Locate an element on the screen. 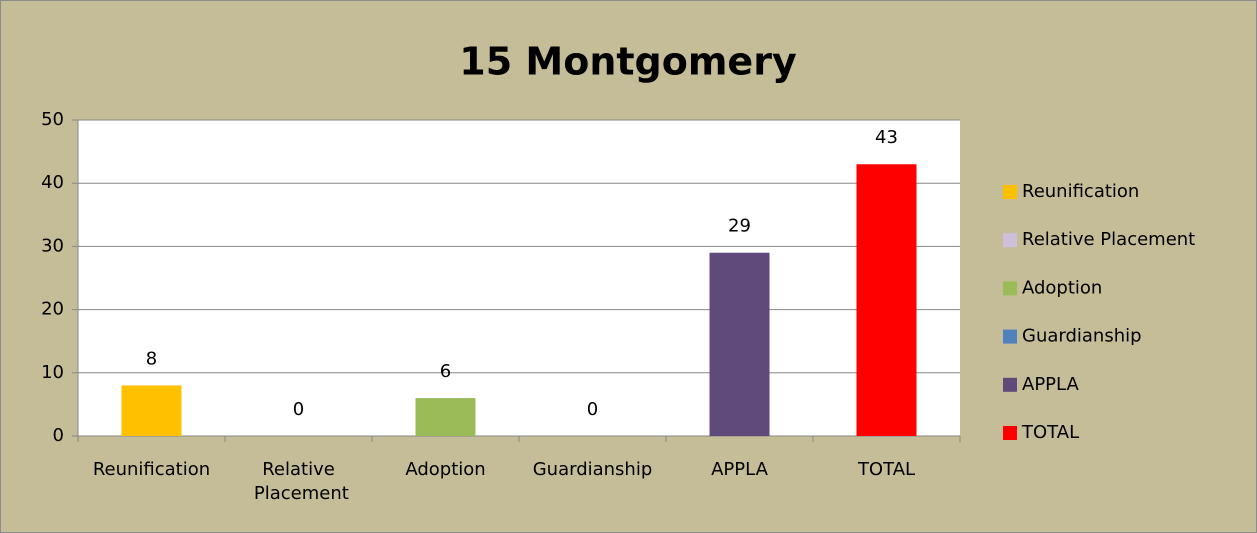 Image resolution: width=1257 pixels, height=533 pixels. x-tick-label: Adoption is located at coordinates (445, 469).